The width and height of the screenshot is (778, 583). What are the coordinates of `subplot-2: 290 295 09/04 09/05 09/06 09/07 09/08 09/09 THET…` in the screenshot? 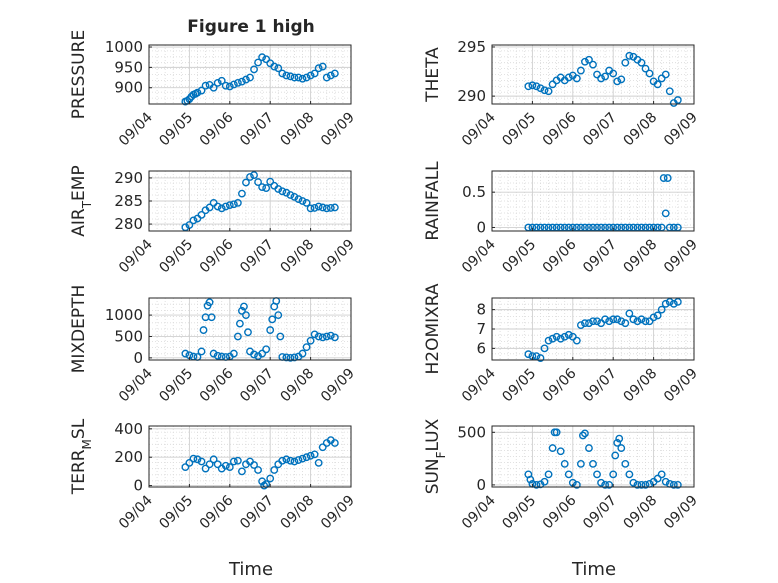 It's located at (562, 93).